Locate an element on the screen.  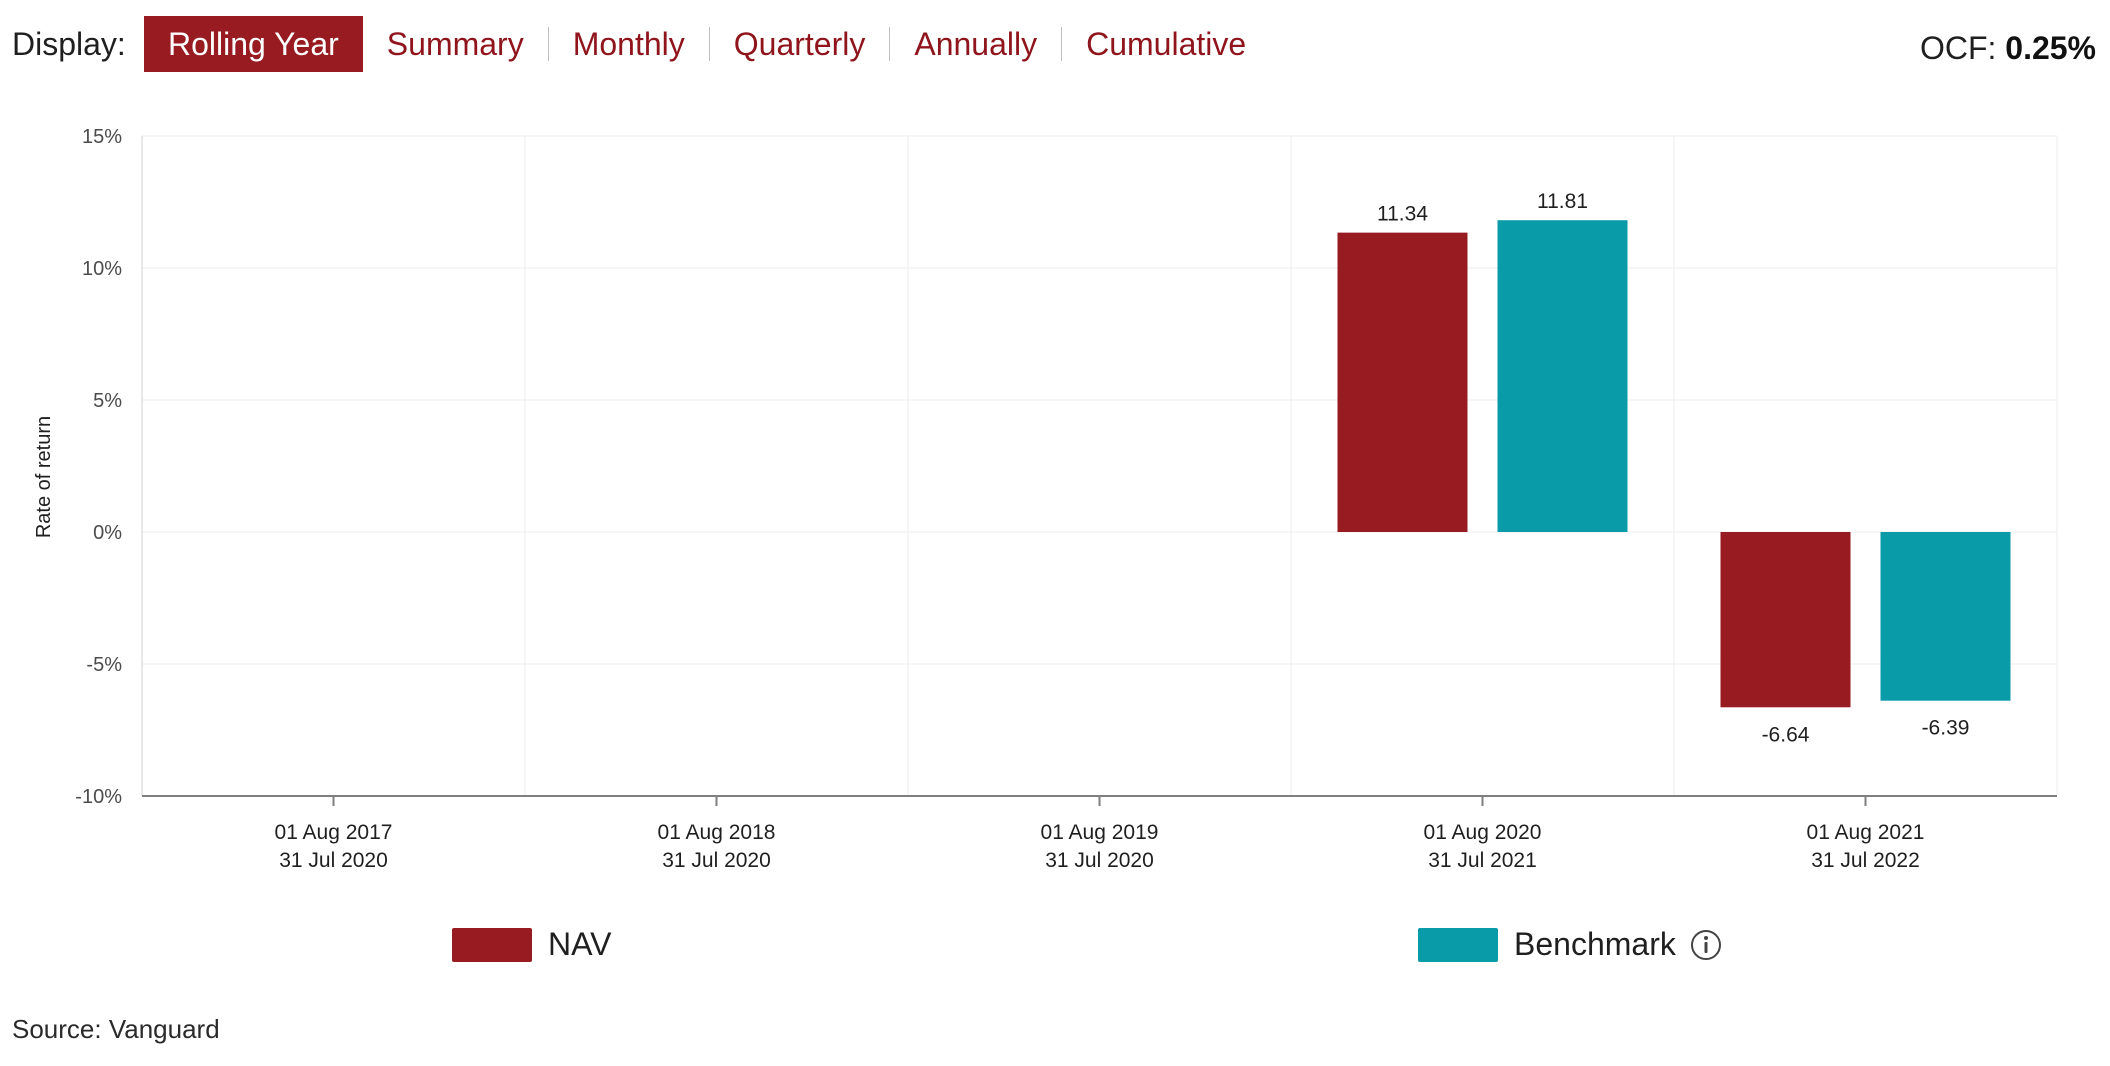
y-axis-label: Rate of return is located at coordinates (44, 477).